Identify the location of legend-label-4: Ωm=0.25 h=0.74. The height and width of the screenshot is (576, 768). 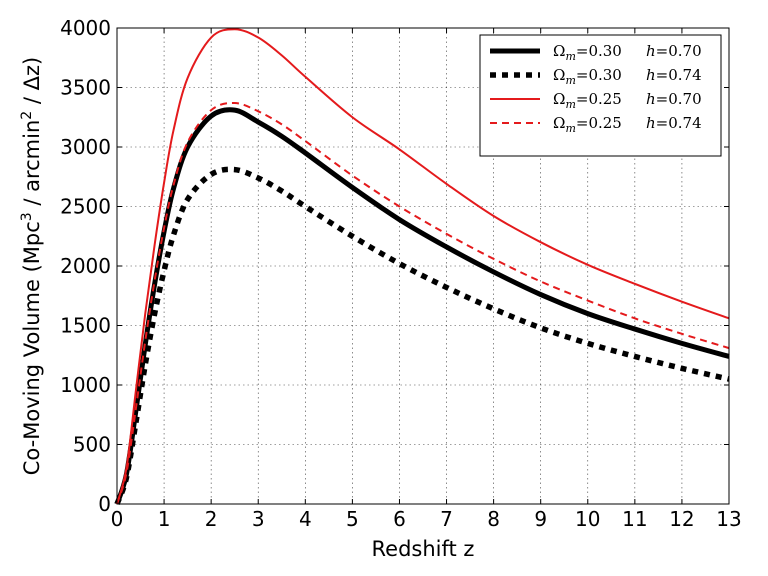
(627, 124).